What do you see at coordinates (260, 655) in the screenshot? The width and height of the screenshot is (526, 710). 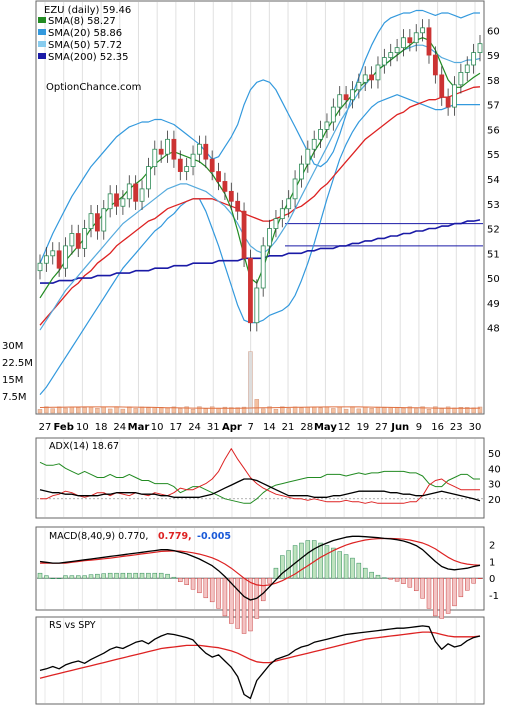 I see `rs-avg-line` at bounding box center [260, 655].